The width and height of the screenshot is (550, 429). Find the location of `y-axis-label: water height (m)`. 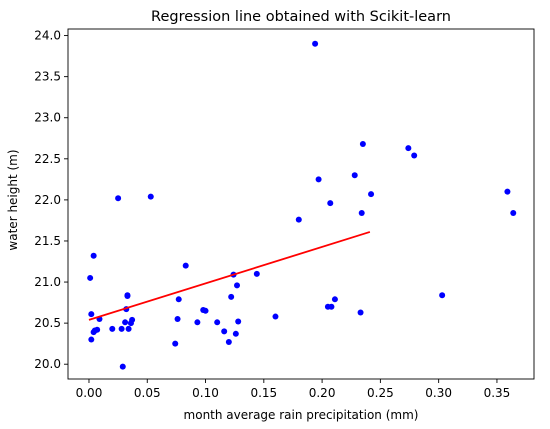

y-axis-label: water height (m) is located at coordinates (13, 199).